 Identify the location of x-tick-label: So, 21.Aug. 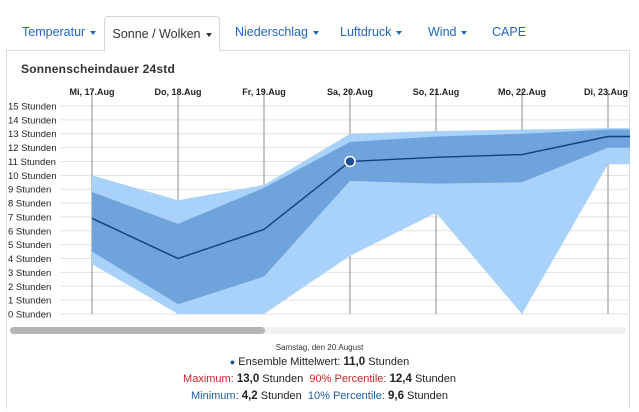
(436, 92).